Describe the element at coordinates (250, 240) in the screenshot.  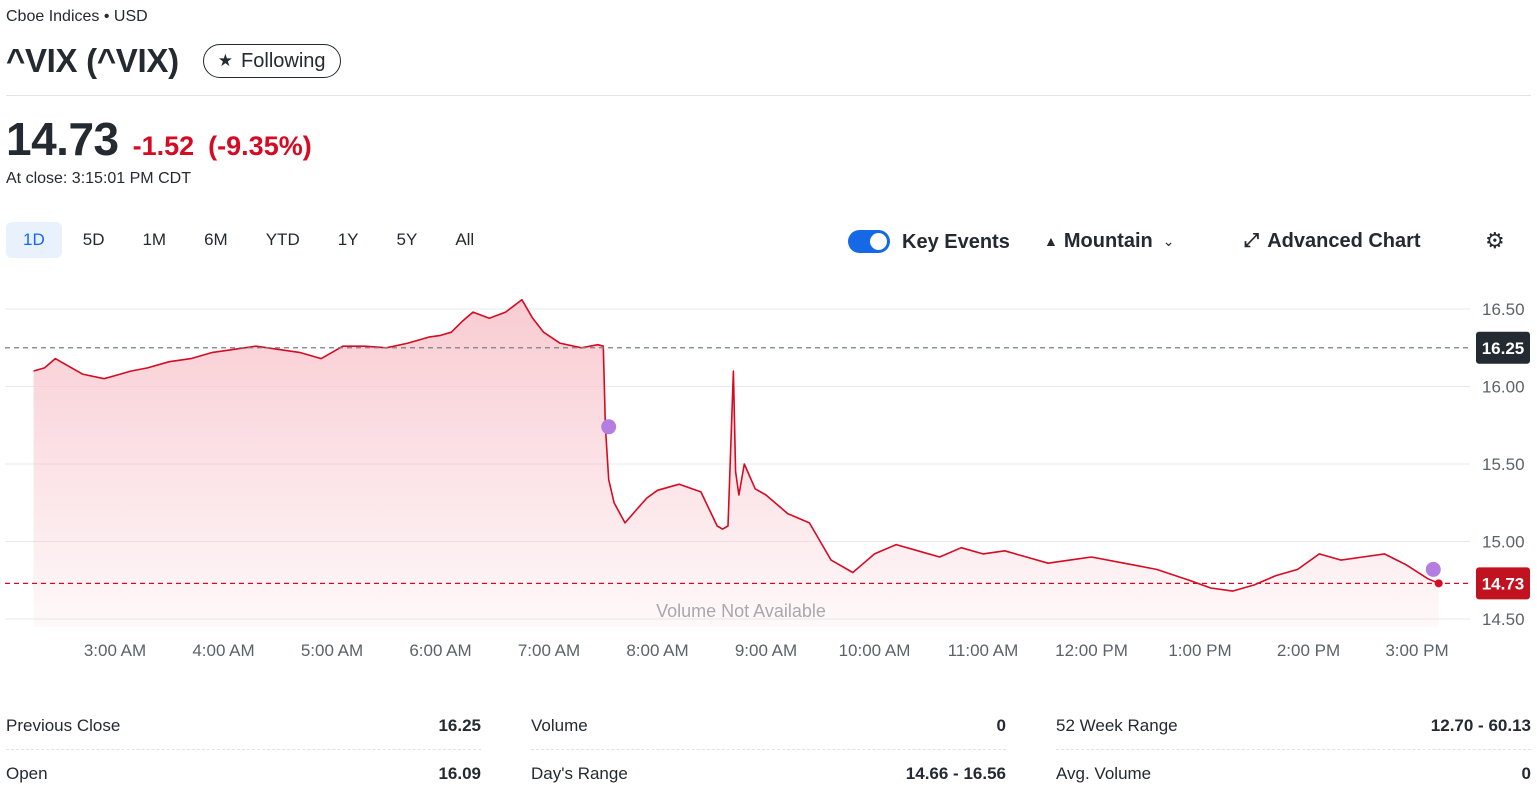
I see `range-selector: 1D 5D 1M 6M YTD 1Y 5Y All` at that location.